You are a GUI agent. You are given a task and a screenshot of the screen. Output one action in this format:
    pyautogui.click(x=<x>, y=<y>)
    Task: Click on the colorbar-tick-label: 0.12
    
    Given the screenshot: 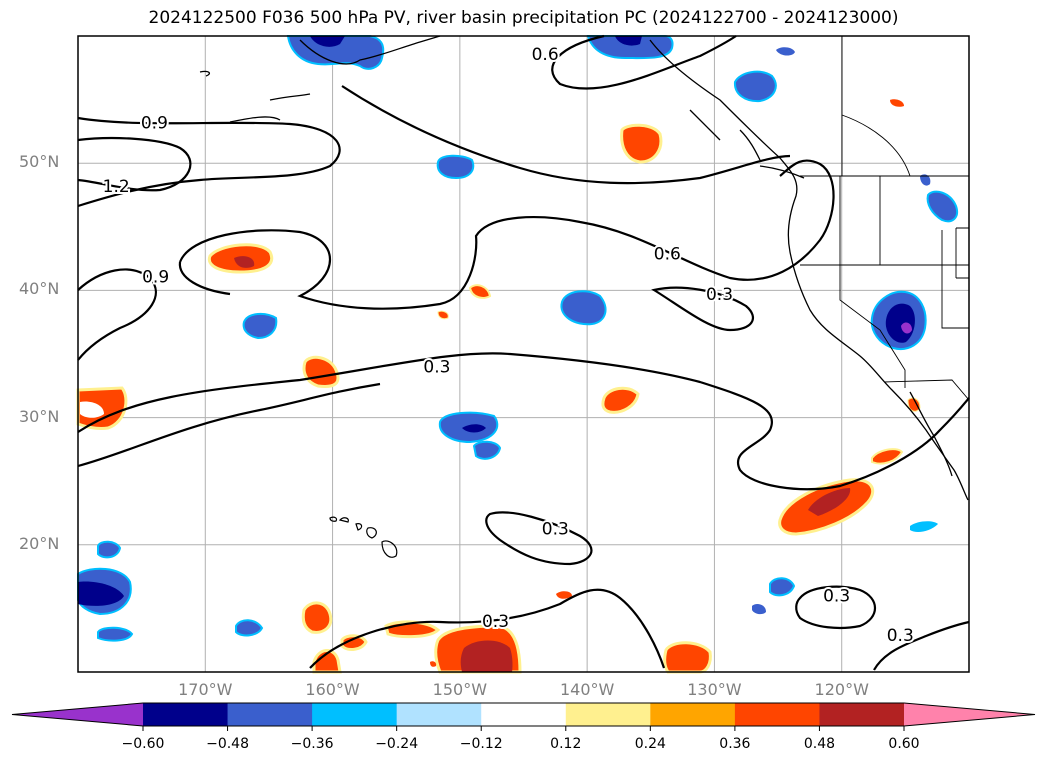 What is the action you would take?
    pyautogui.click(x=566, y=744)
    